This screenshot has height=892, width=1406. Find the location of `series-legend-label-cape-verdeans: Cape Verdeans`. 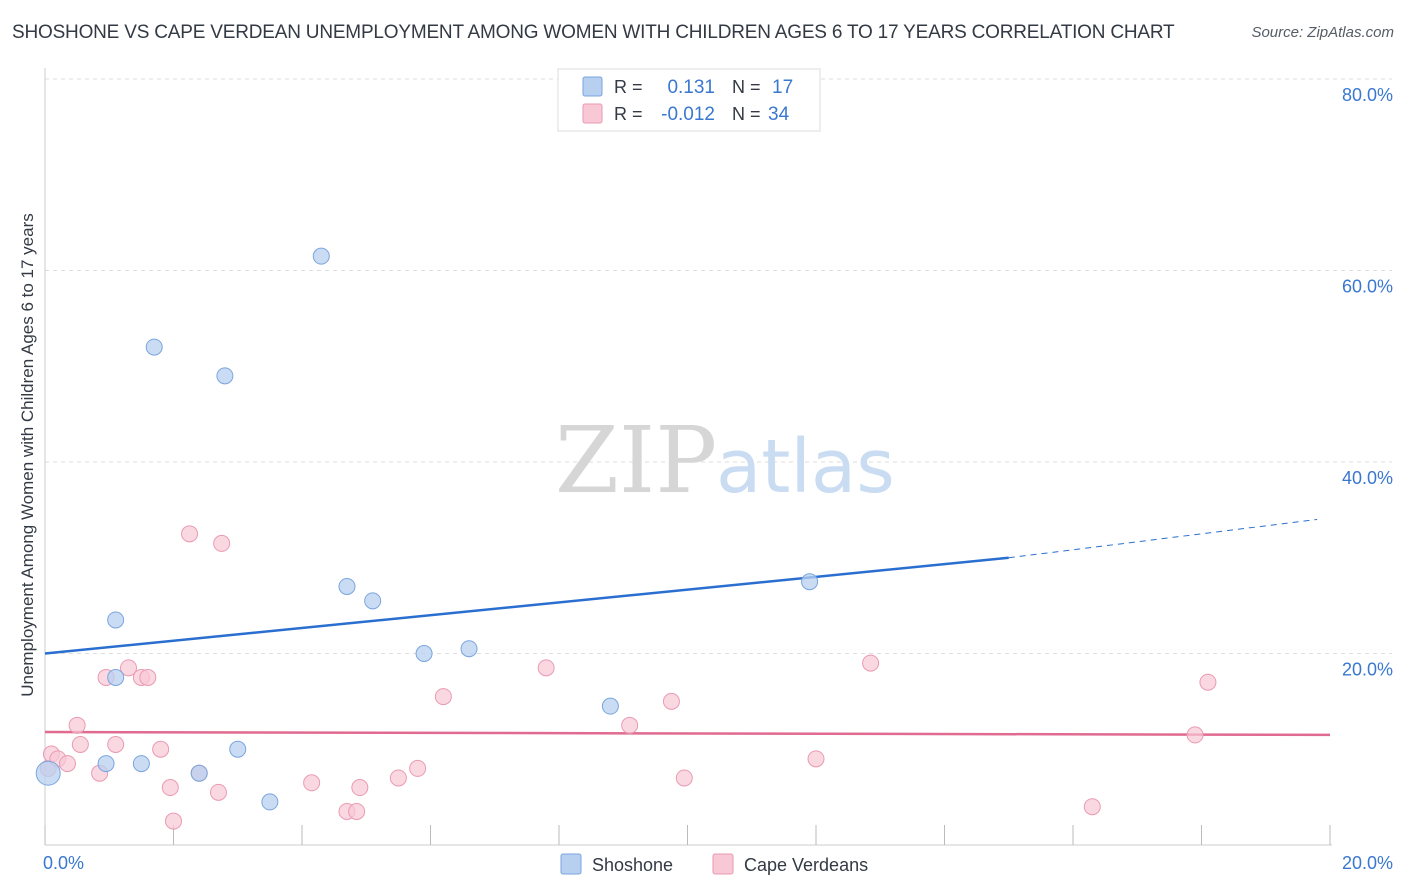

series-legend-label-cape-verdeans: Cape Verdeans is located at coordinates (806, 865).